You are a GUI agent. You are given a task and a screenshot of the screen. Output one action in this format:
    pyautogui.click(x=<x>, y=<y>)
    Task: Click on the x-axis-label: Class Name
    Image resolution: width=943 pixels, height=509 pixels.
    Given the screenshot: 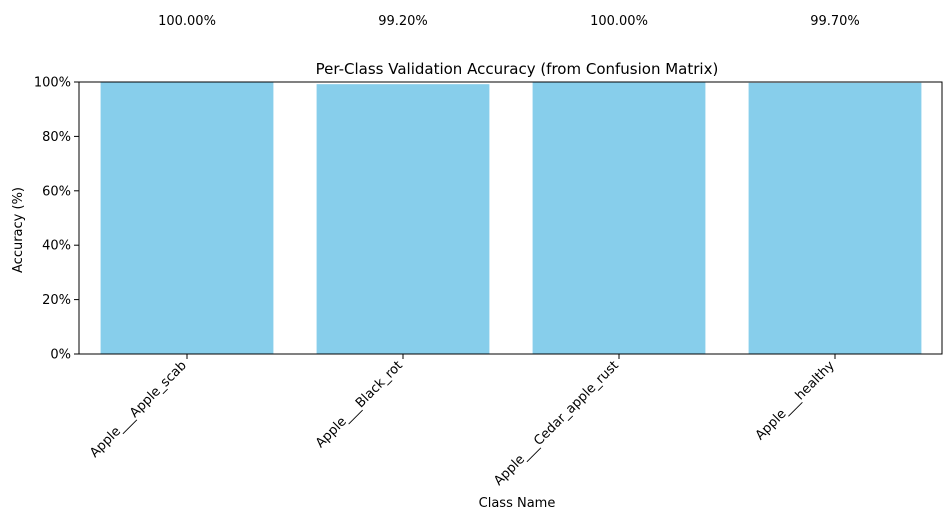 What is the action you would take?
    pyautogui.click(x=517, y=502)
    